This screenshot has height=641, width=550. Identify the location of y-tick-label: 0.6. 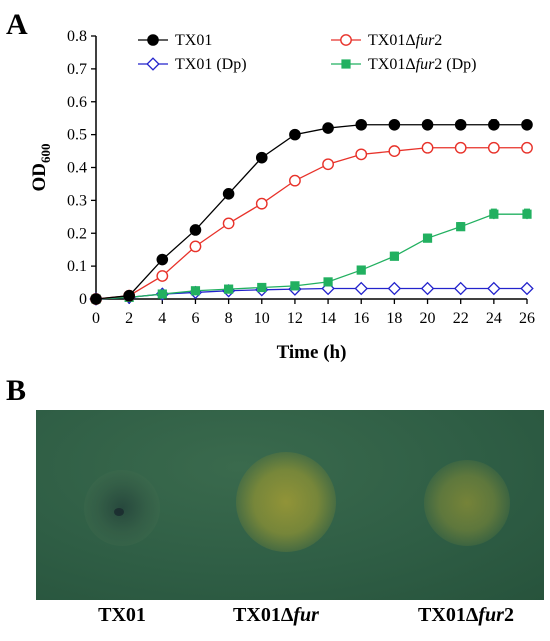
(77, 102).